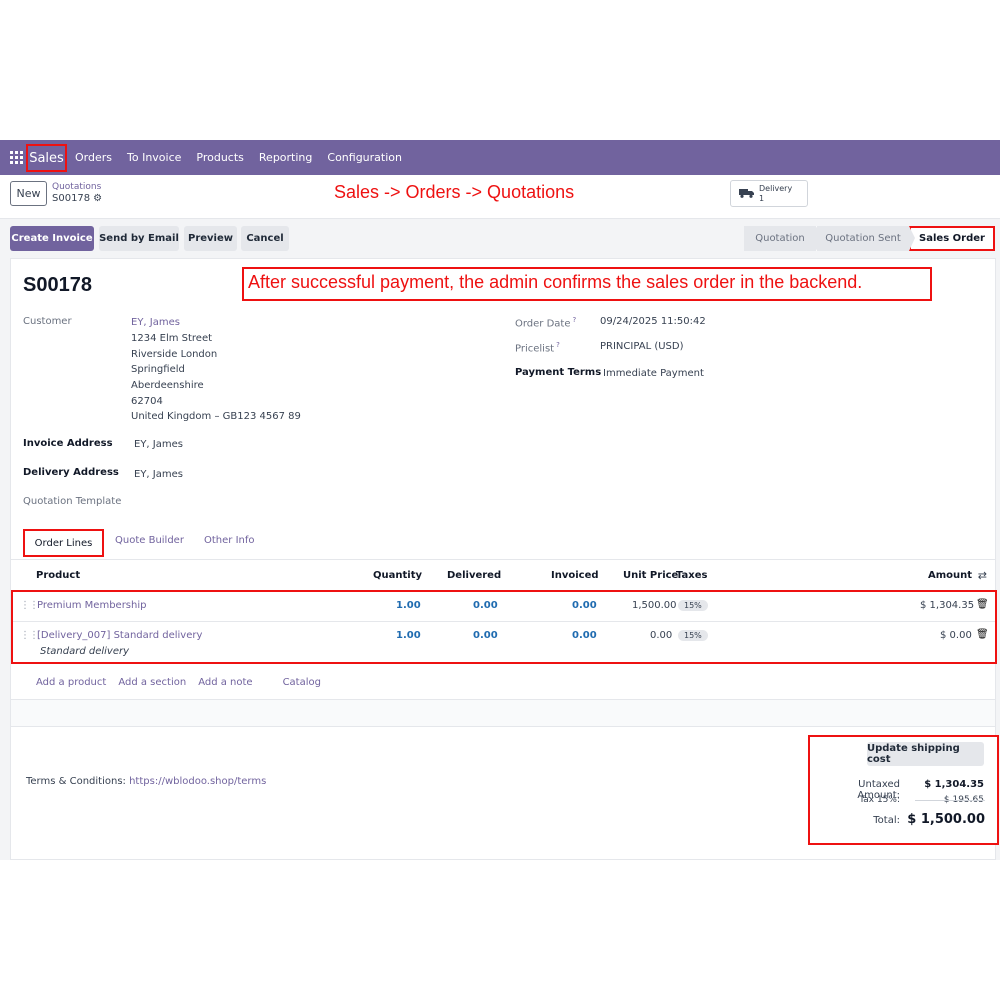  I want to click on quotation-template-label: Quotation Template, so click(72, 501).